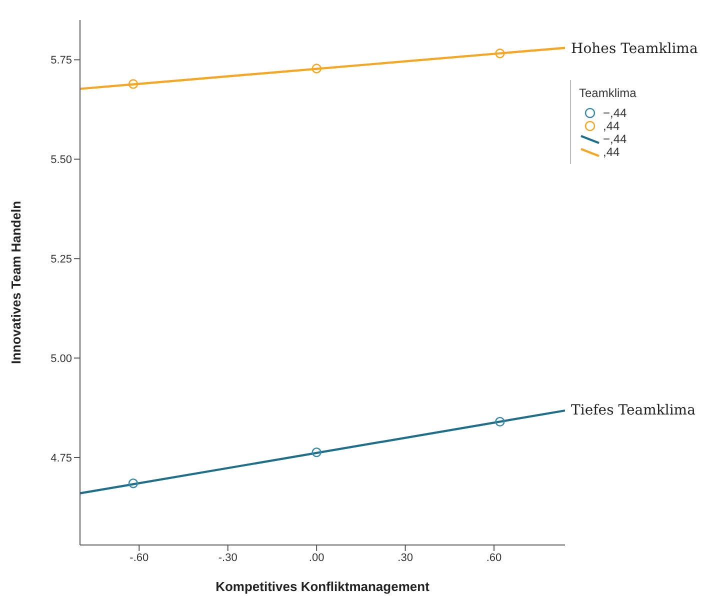 This screenshot has width=705, height=596. Describe the element at coordinates (61, 458) in the screenshot. I see `y-tick-label: 4.75` at that location.